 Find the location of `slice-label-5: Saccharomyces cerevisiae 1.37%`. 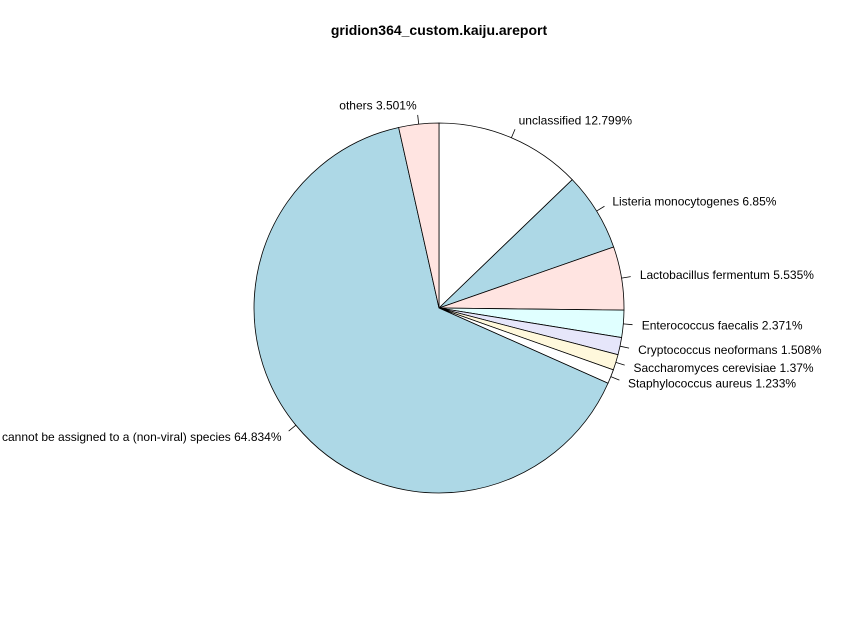

slice-label-5: Saccharomyces cerevisiae 1.37% is located at coordinates (724, 368).